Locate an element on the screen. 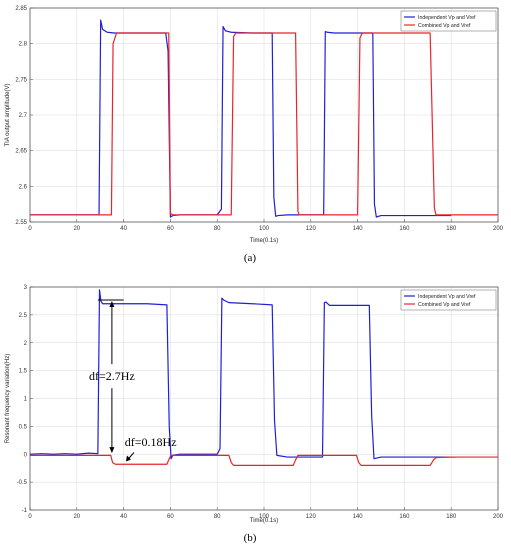 The image size is (511, 550). chart-a-x-tick-label: 20 is located at coordinates (76, 229).